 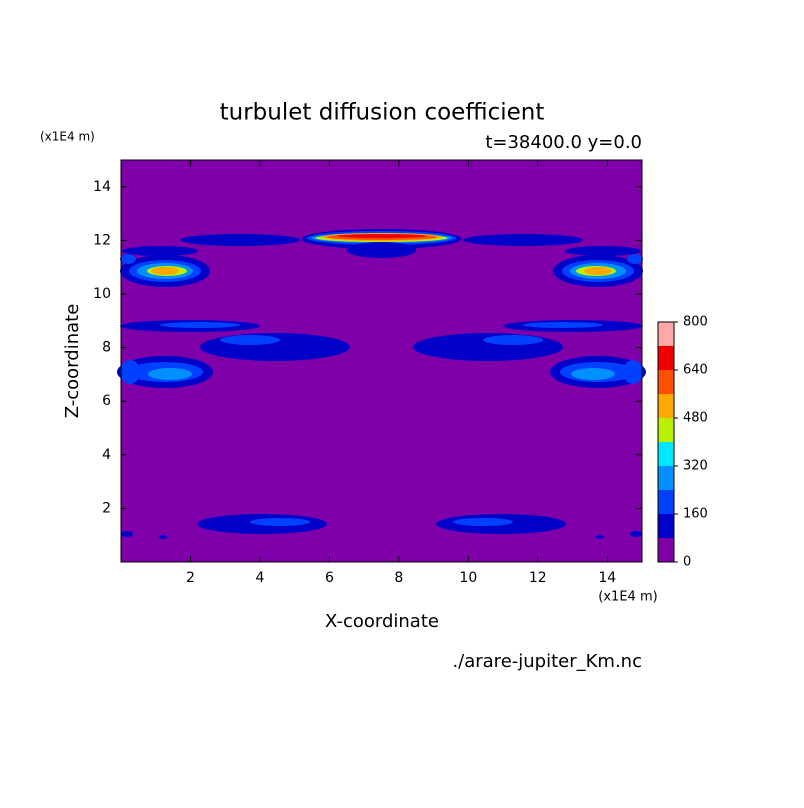 What do you see at coordinates (547, 661) in the screenshot?
I see `source: ./arare-jupiter_Km.nc` at bounding box center [547, 661].